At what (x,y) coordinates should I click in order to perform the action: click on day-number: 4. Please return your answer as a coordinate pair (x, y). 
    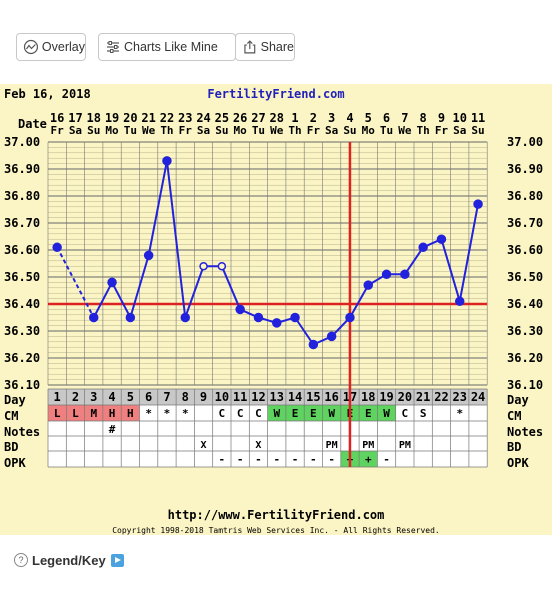
    Looking at the image, I should click on (111, 397).